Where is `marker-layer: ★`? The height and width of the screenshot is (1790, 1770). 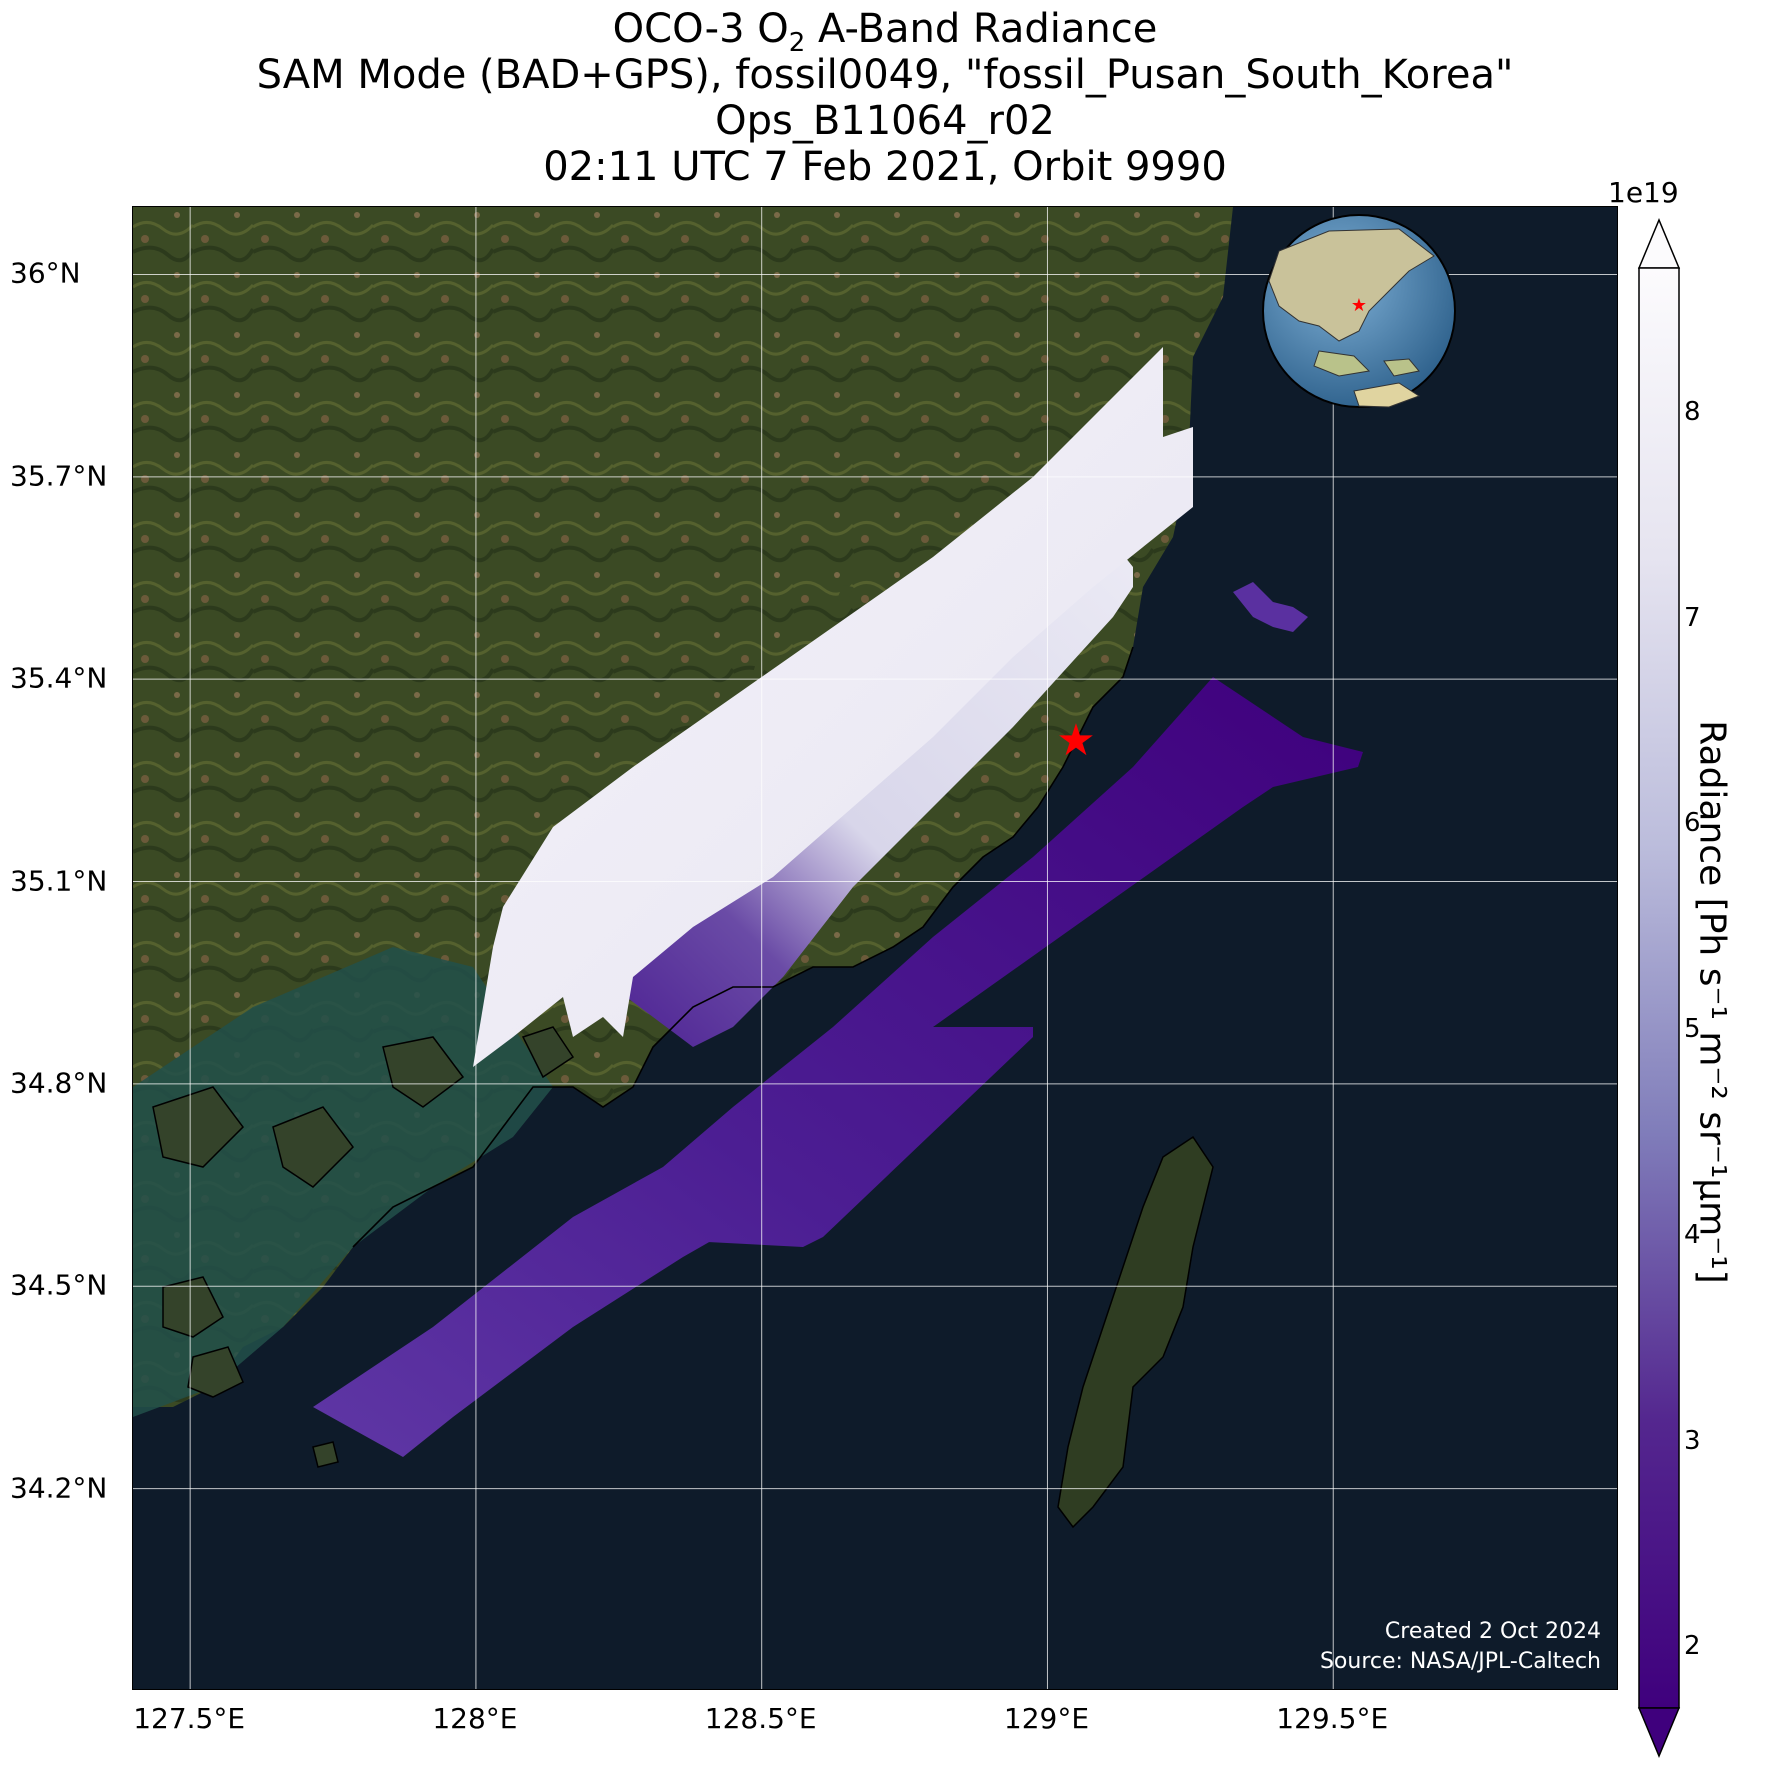
marker-layer: ★ is located at coordinates (1075, 740).